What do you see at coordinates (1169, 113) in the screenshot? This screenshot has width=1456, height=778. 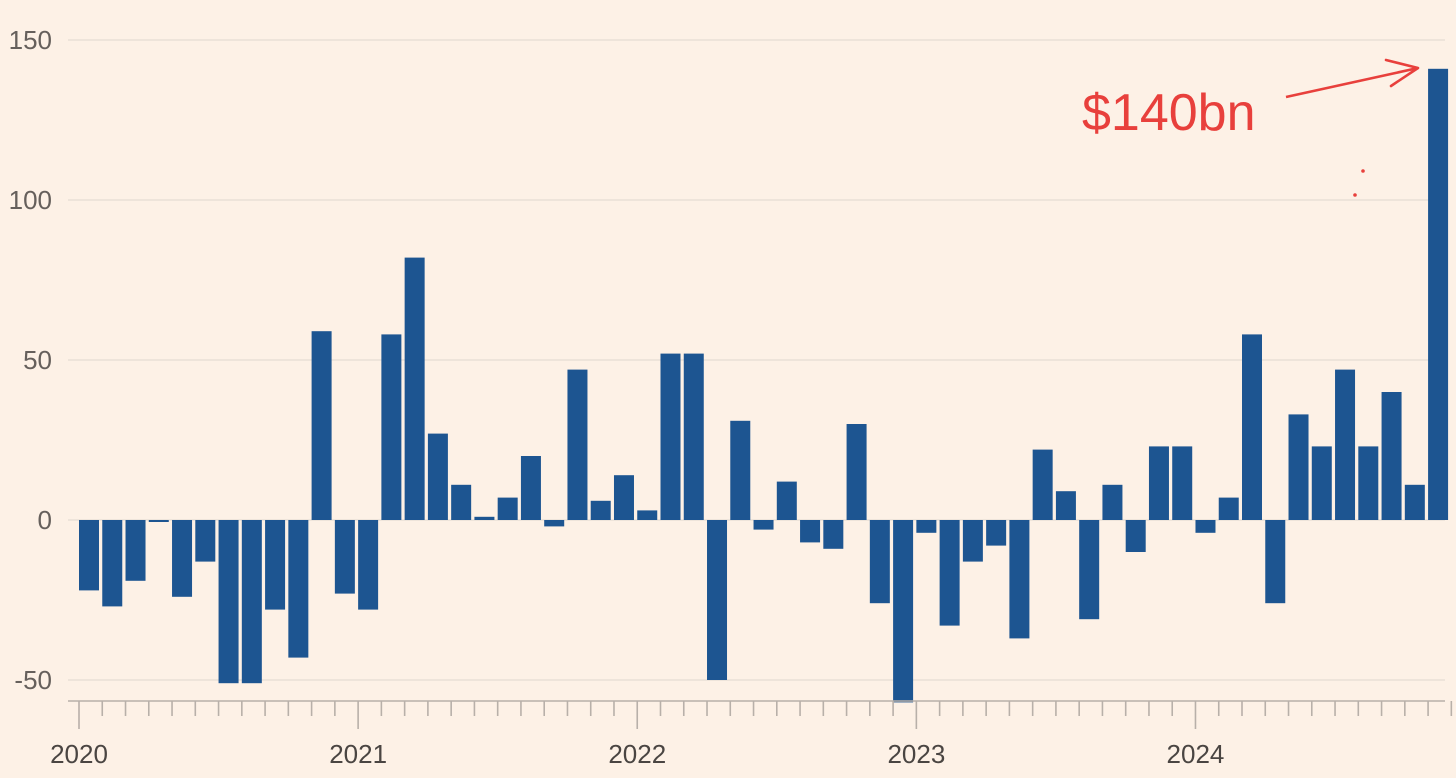 I see `annotation-label: $140bn` at bounding box center [1169, 113].